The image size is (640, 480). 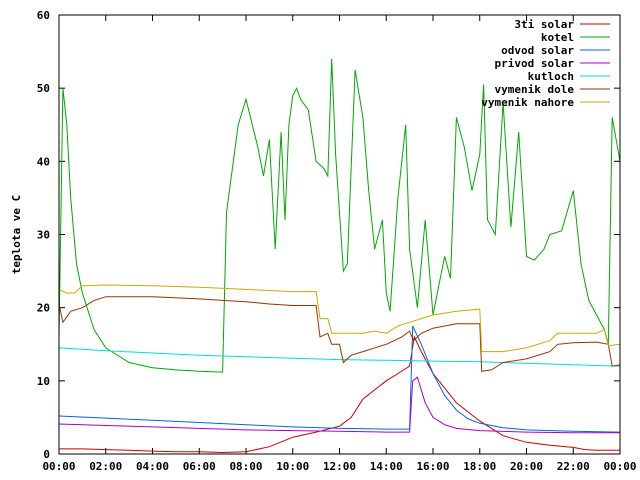 What do you see at coordinates (199, 466) in the screenshot?
I see `x-tick-label: 06:00` at bounding box center [199, 466].